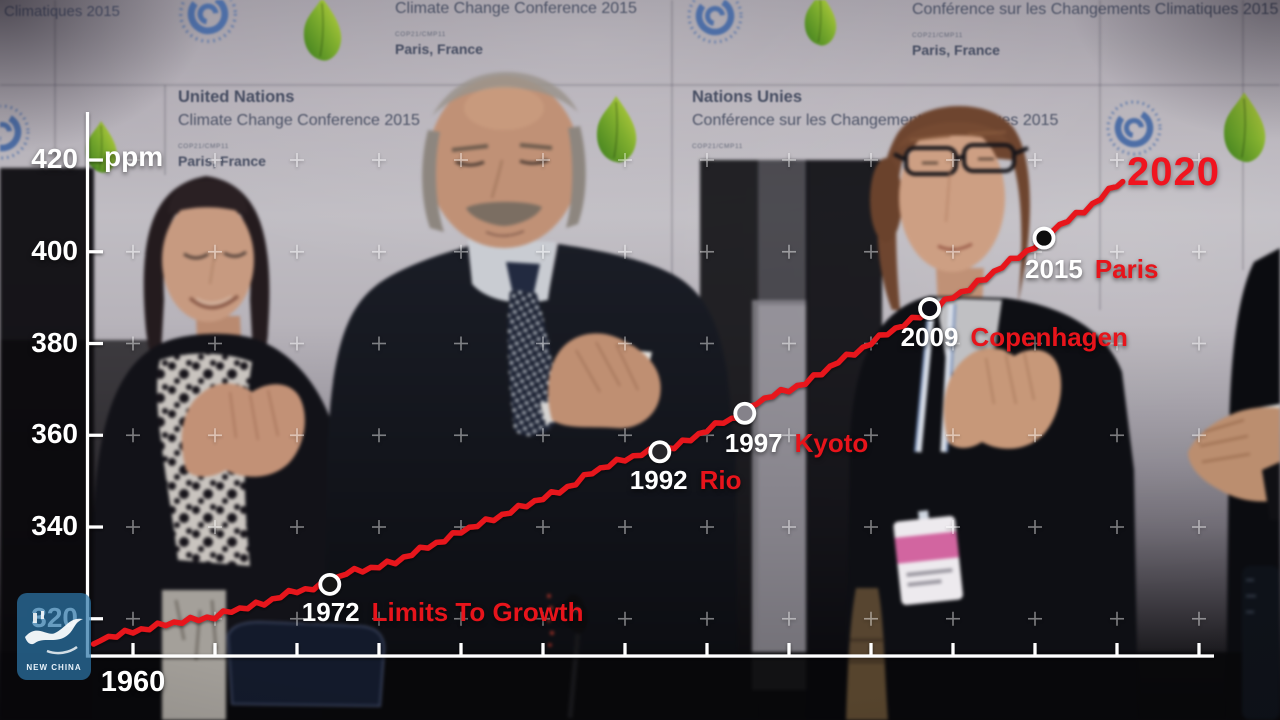  I want to click on event-marker-1972, so click(330, 584).